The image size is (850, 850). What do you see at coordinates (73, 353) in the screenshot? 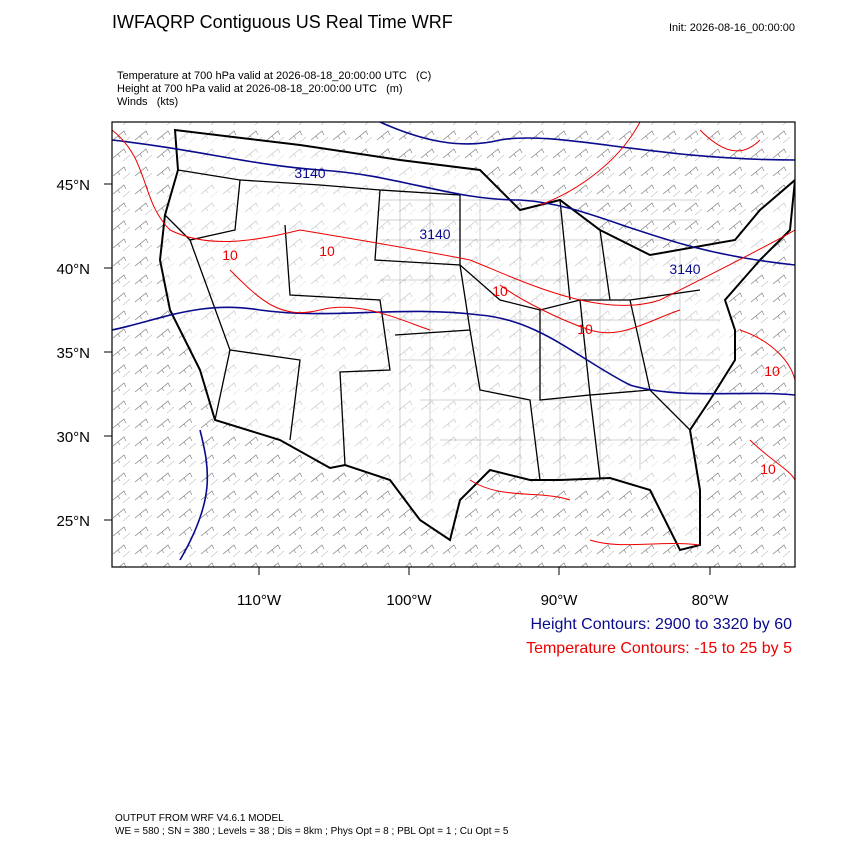
I see `lat-label: 35°N` at bounding box center [73, 353].